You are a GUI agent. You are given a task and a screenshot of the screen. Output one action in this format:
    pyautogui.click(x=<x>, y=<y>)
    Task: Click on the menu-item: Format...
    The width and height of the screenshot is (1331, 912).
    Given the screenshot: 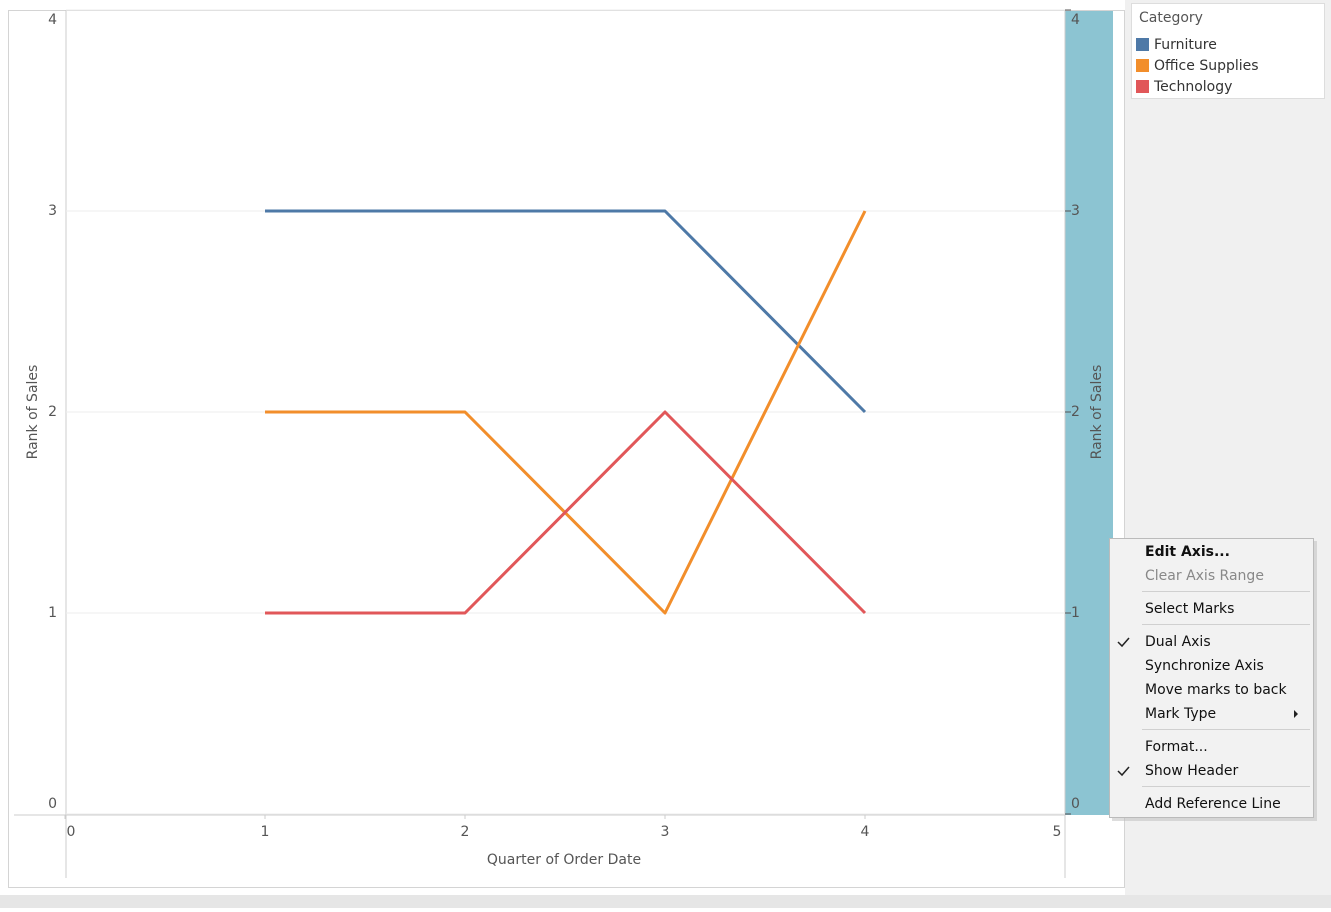 What is the action you would take?
    pyautogui.click(x=1176, y=747)
    